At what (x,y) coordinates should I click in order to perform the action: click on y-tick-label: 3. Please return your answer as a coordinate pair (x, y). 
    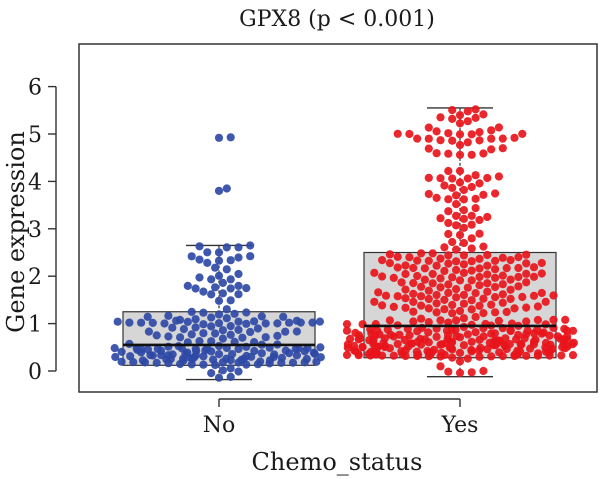
    Looking at the image, I should click on (35, 230).